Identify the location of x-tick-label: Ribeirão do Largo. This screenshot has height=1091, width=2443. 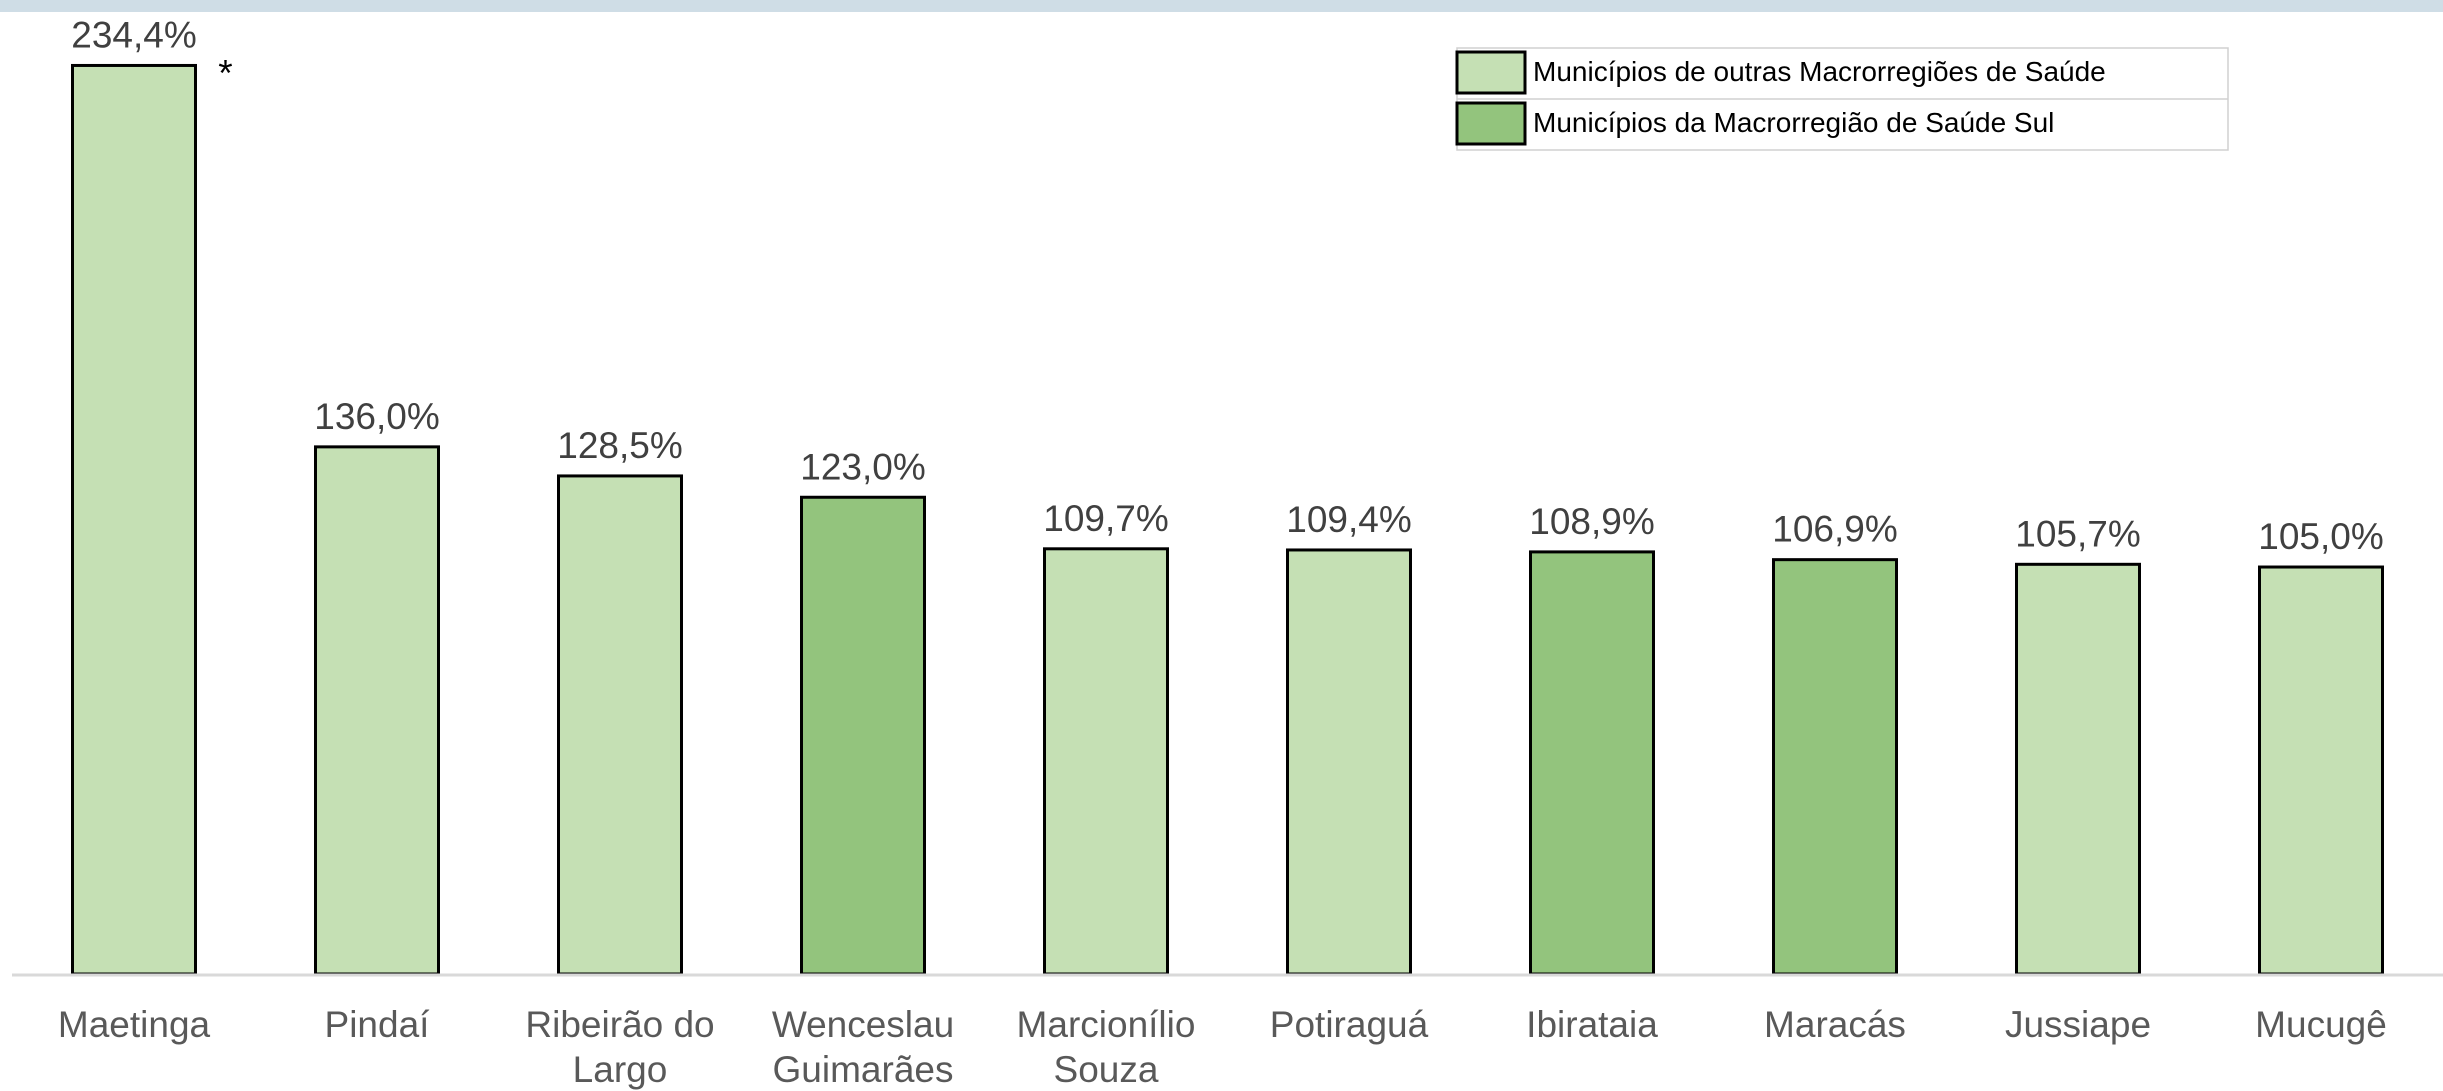
(620, 1047).